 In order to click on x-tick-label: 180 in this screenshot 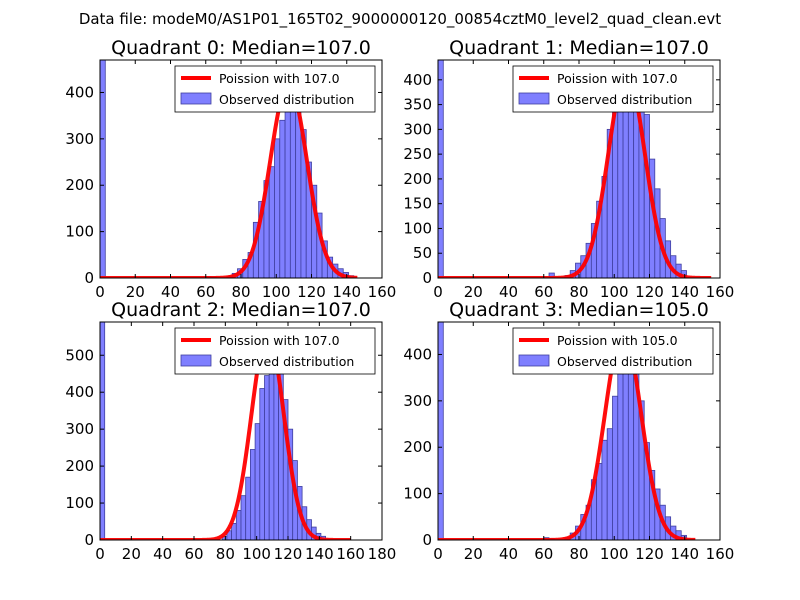, I will do `click(382, 554)`.